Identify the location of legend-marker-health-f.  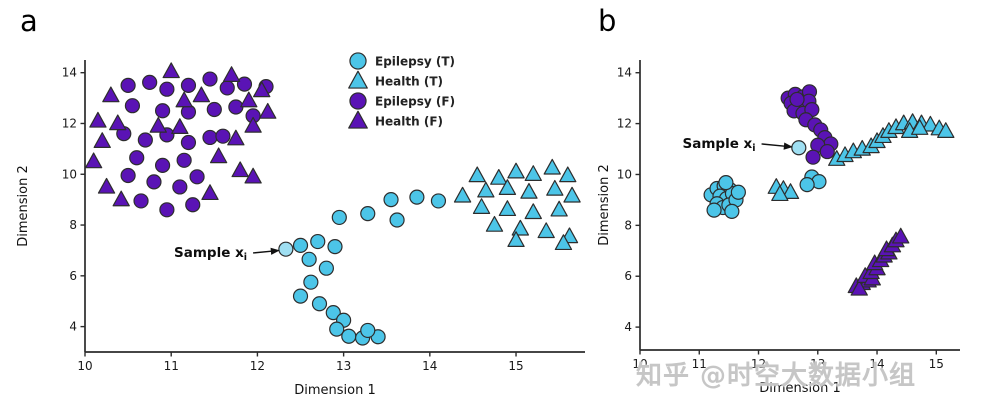
(358, 119).